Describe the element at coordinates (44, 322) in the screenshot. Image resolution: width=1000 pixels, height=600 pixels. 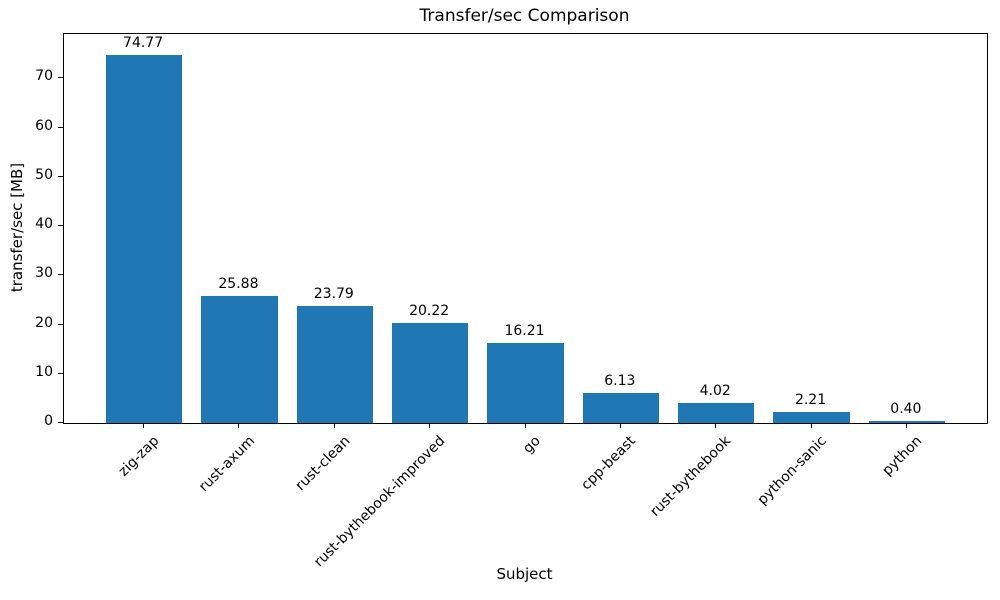
I see `y-tick-label: 20` at that location.